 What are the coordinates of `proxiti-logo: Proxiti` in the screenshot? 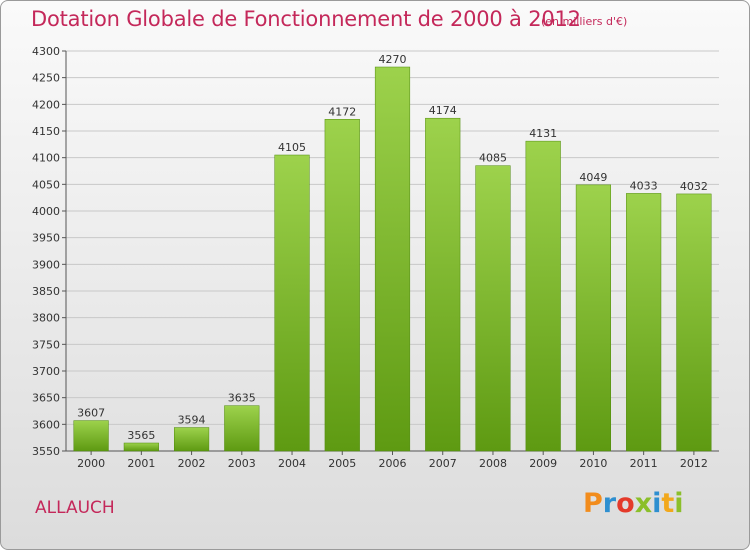 It's located at (633, 503).